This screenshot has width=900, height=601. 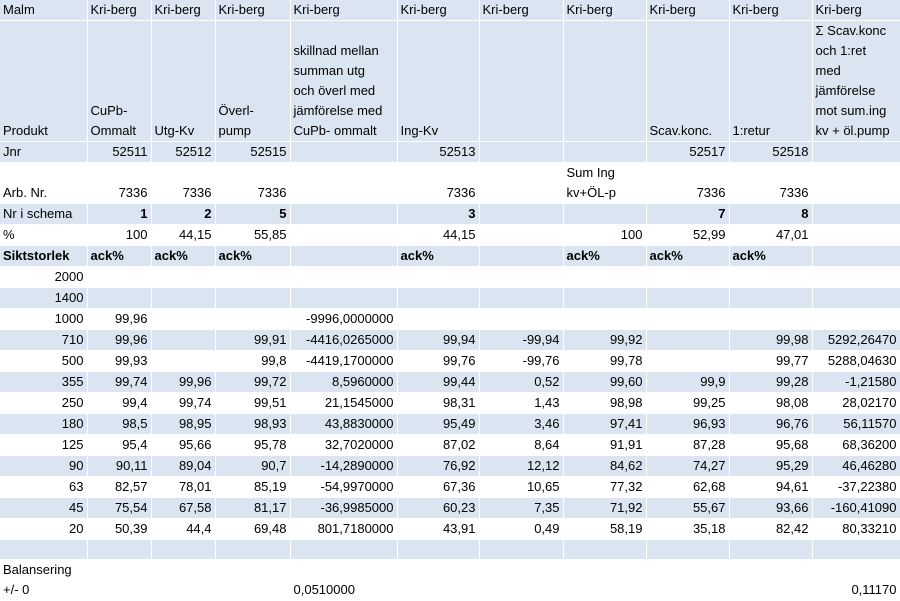 I want to click on table-cell: 8,5960000, so click(x=344, y=382).